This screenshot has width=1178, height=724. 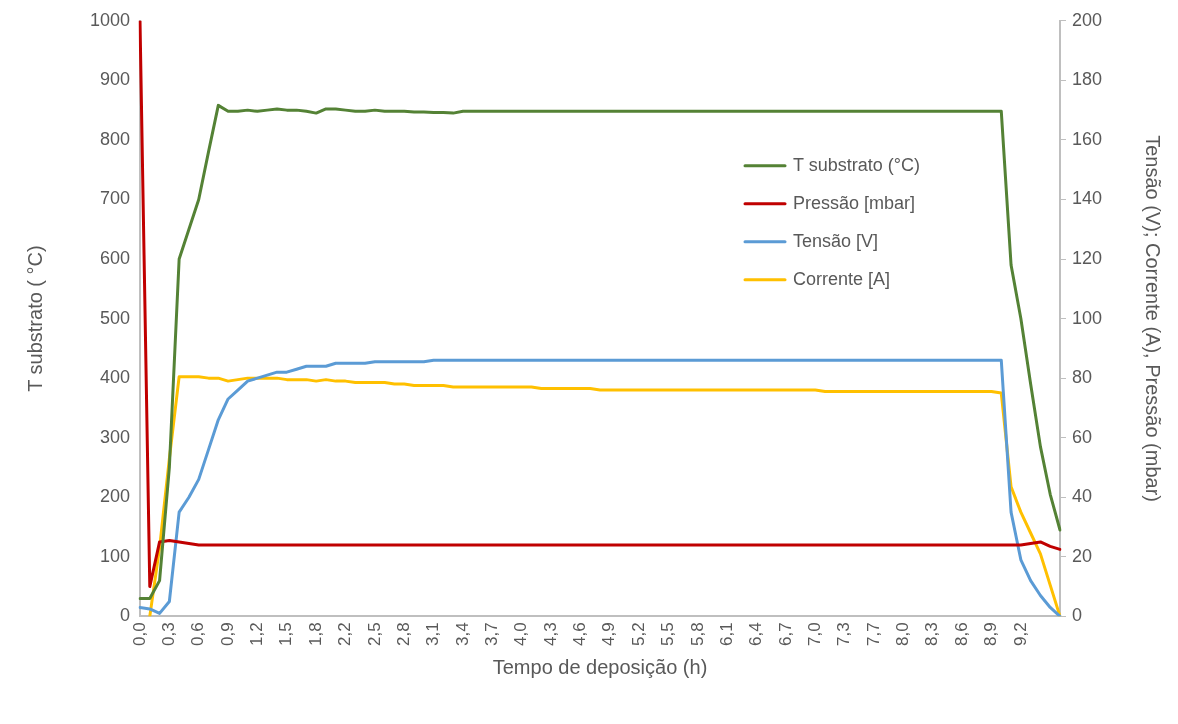 I want to click on x-axis-title: Tempo de deposição (h), so click(x=600, y=666).